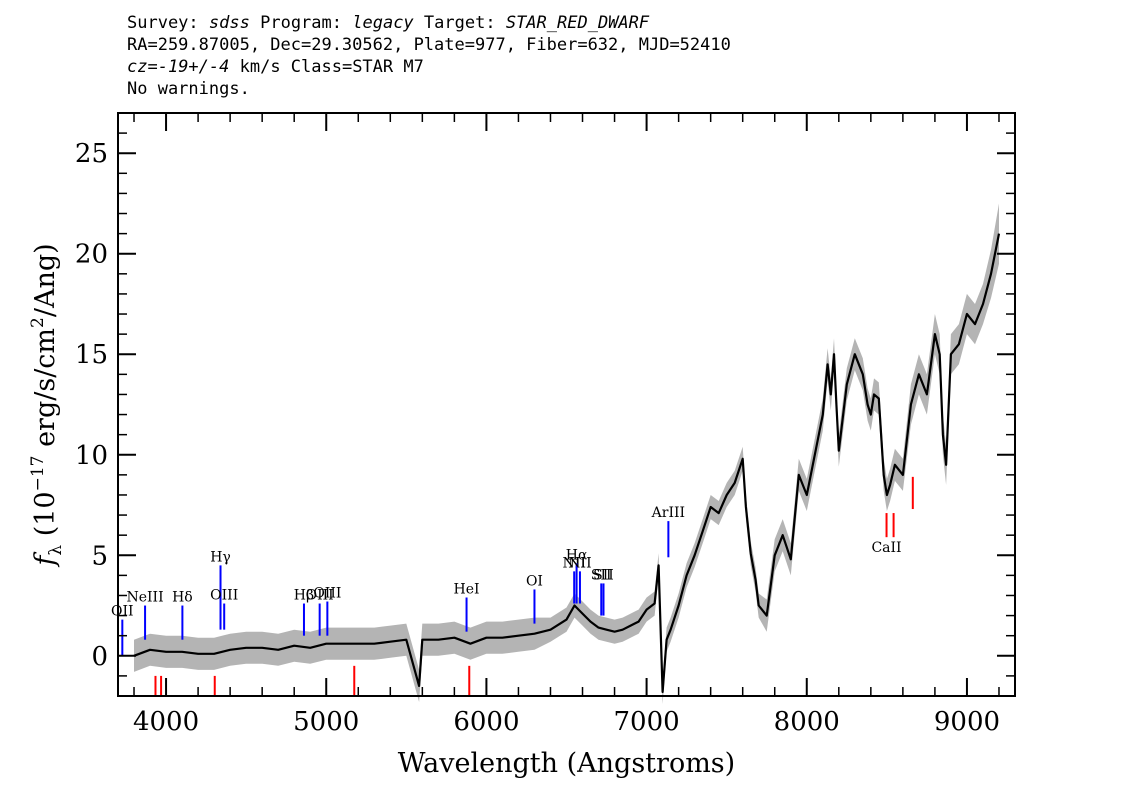 The height and width of the screenshot is (810, 1134). Describe the element at coordinates (99, 556) in the screenshot. I see `y-tick-label: 5` at that location.